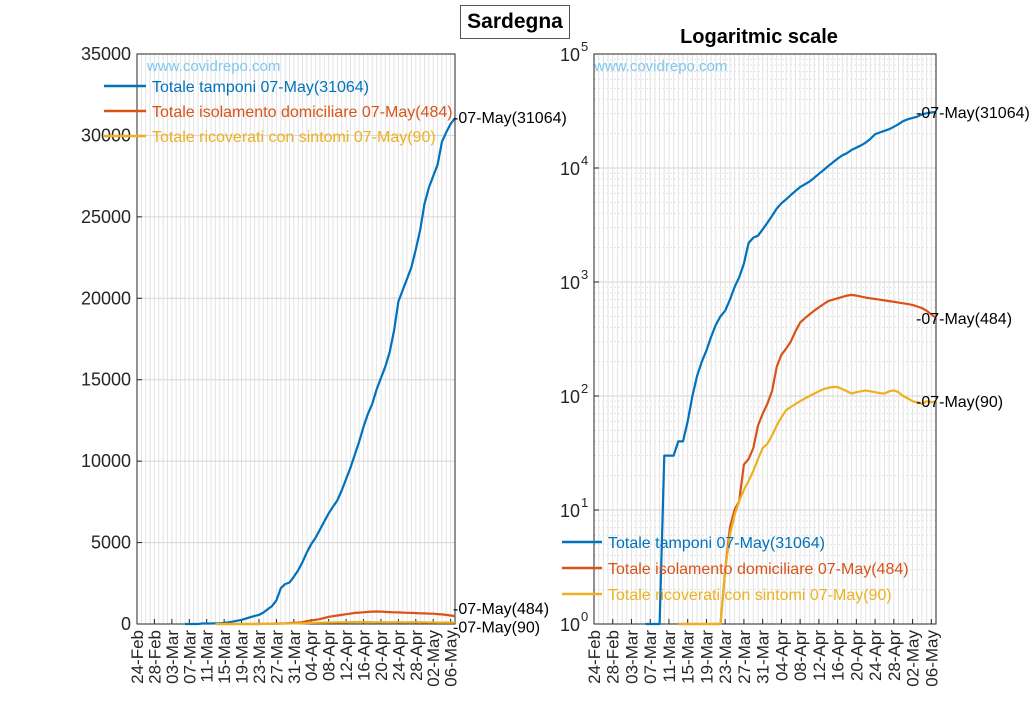 The image size is (1036, 703). Describe the element at coordinates (106, 217) in the screenshot. I see `y-tick-label: 25000` at that location.